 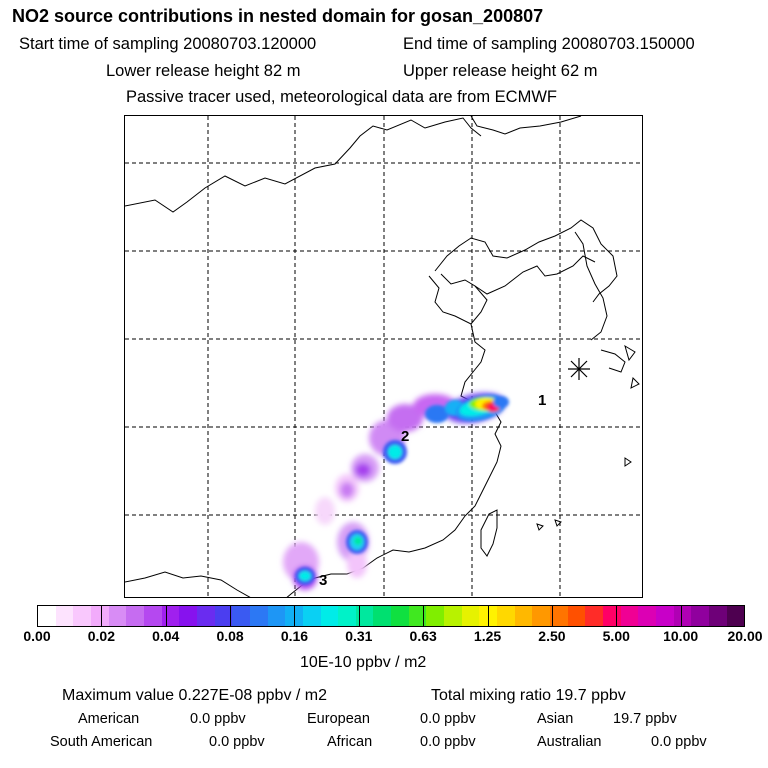 What do you see at coordinates (542, 400) in the screenshot?
I see `source-region-label: 1` at bounding box center [542, 400].